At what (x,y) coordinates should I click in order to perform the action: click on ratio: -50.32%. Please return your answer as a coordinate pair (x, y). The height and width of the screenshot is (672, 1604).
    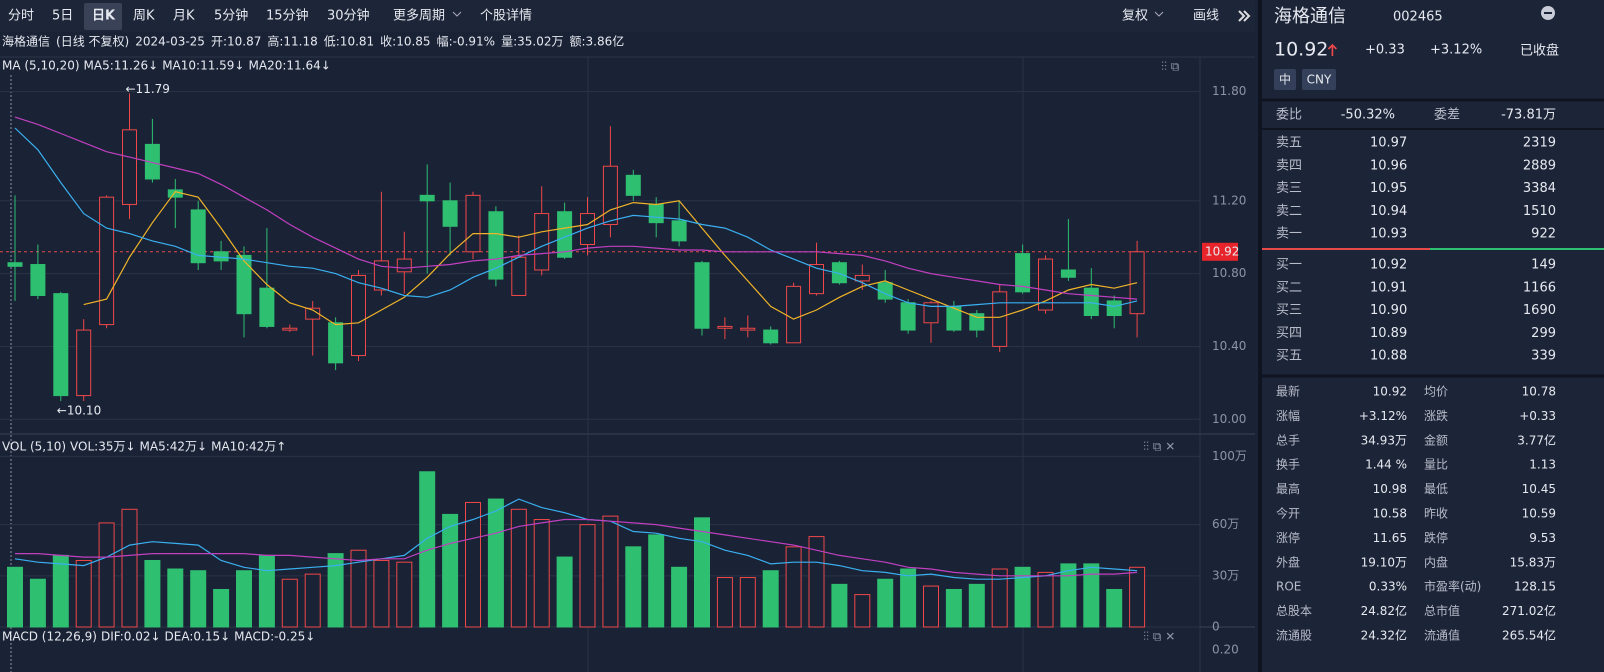
    Looking at the image, I should click on (1368, 115).